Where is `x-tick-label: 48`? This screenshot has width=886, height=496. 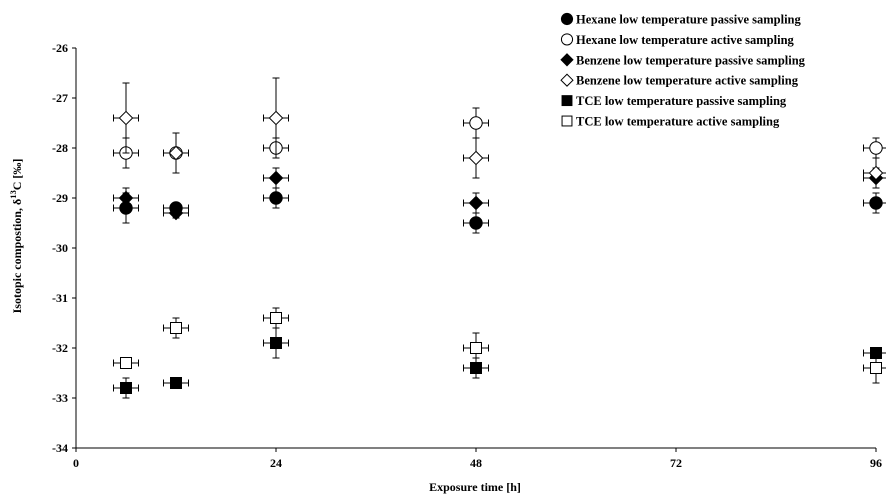
x-tick-label: 48 is located at coordinates (476, 463).